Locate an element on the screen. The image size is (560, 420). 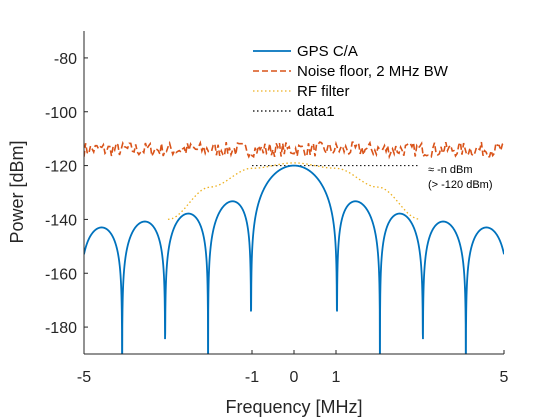
y-tick-label: -180 is located at coordinates (61, 328).